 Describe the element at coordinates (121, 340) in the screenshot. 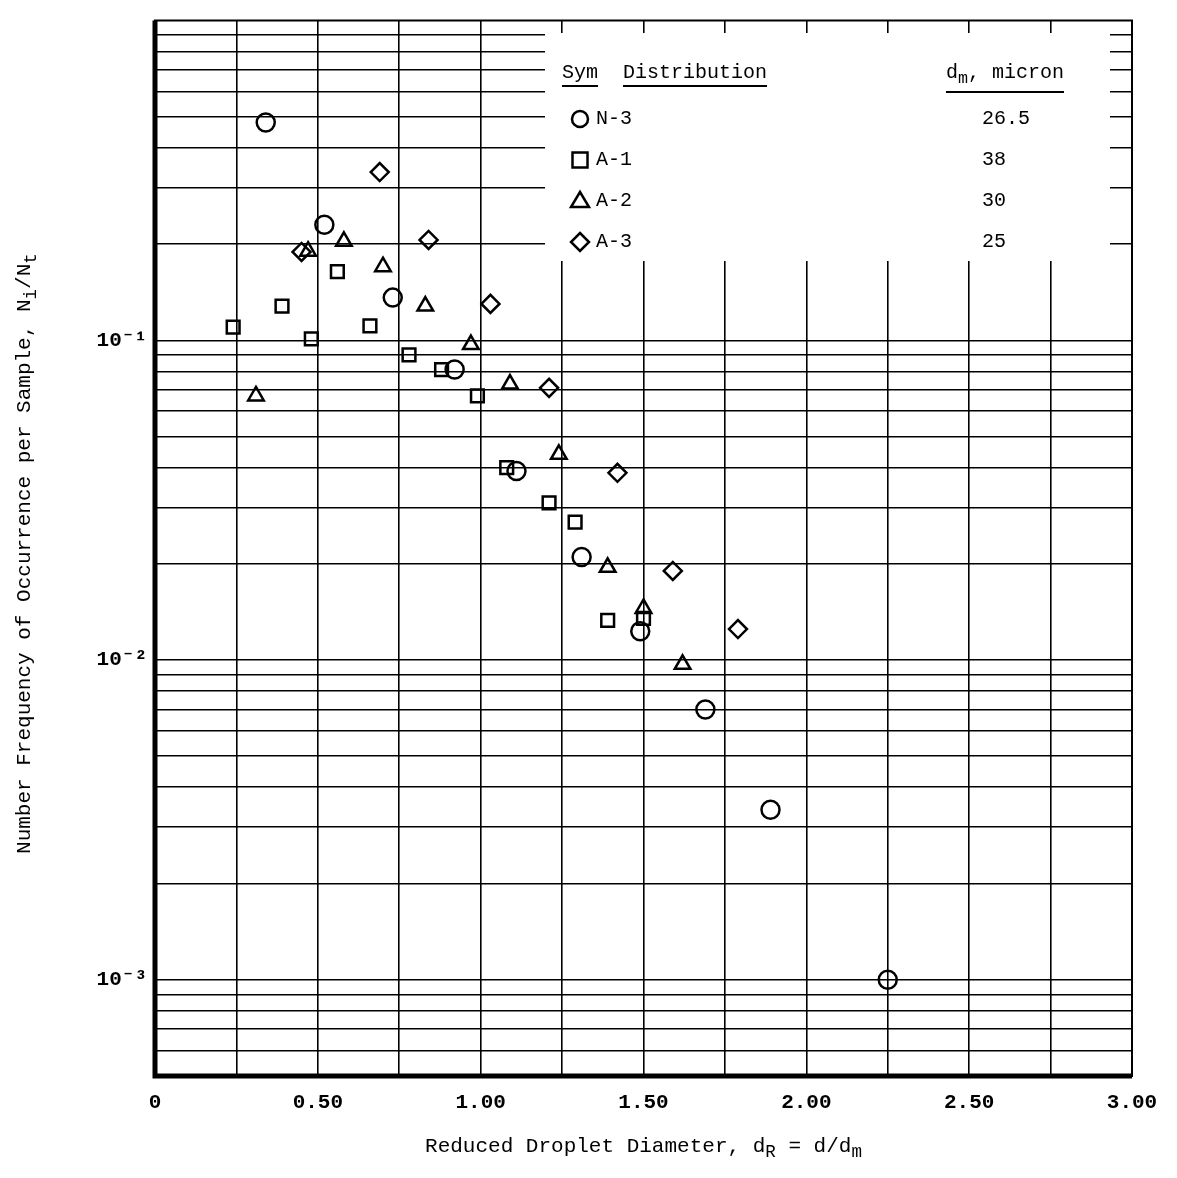

I see `y-tick-label: 10⁻¹` at that location.